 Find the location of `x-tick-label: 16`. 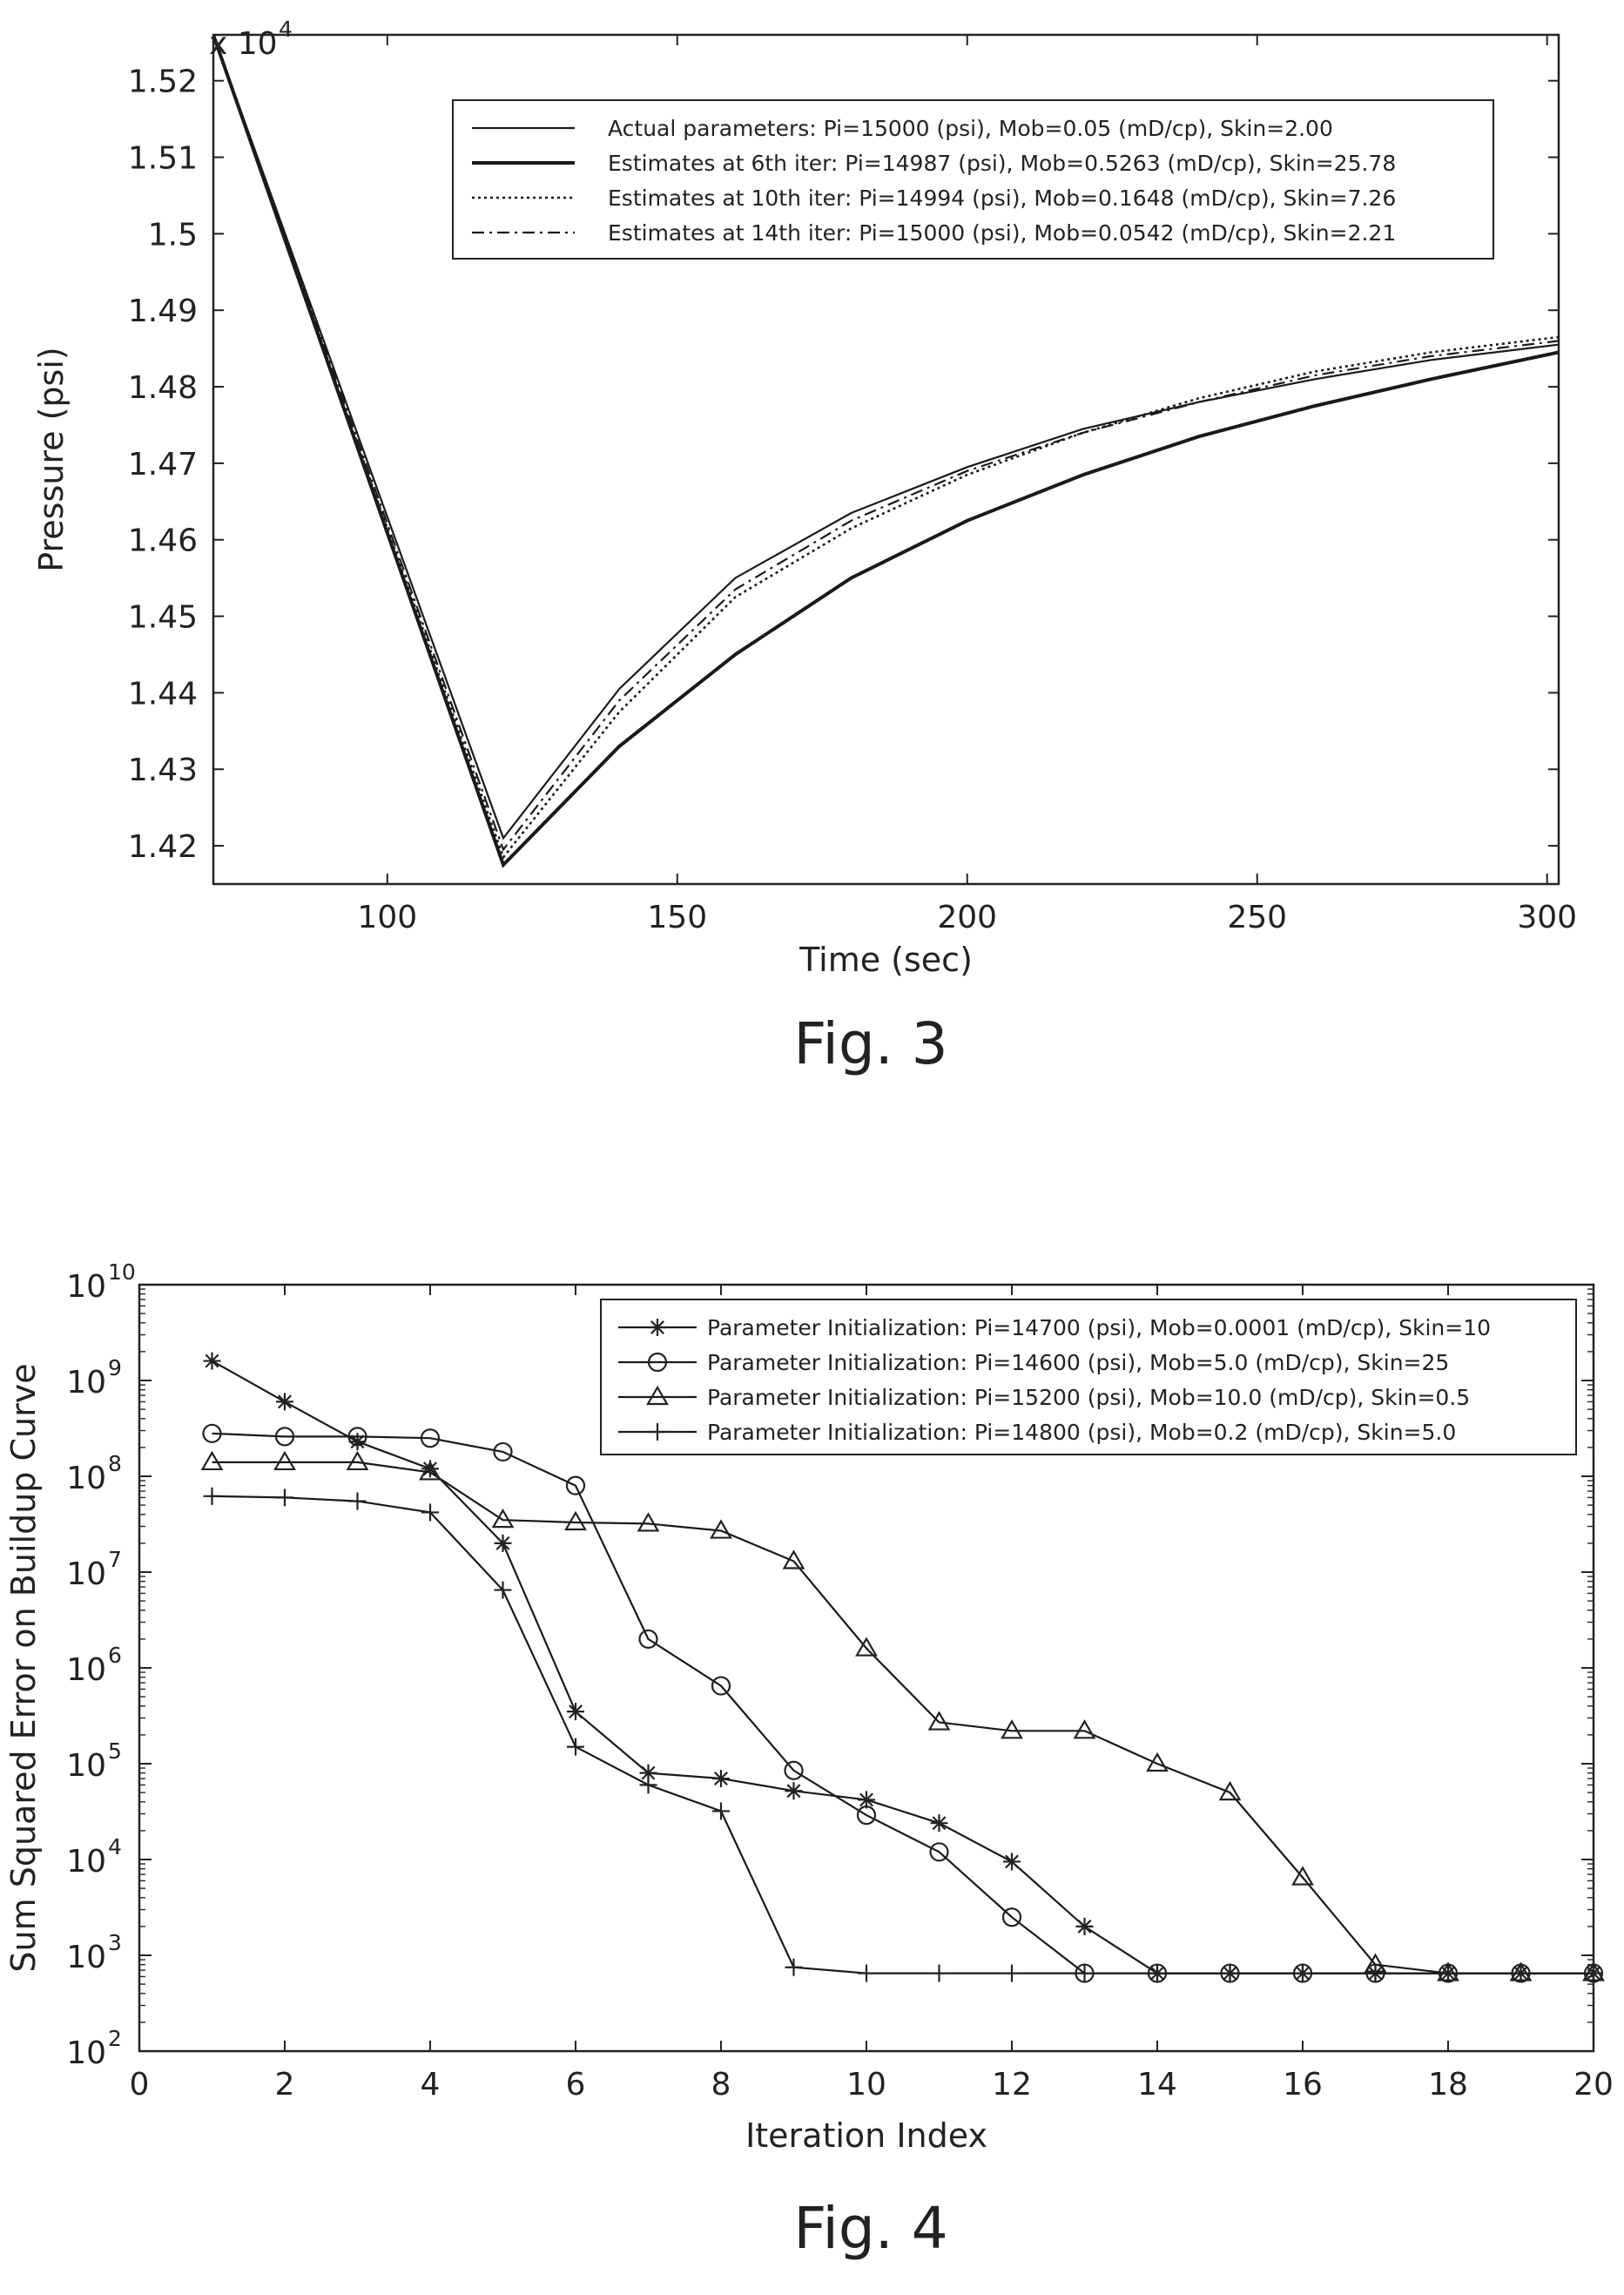

x-tick-label: 16 is located at coordinates (1303, 2085).